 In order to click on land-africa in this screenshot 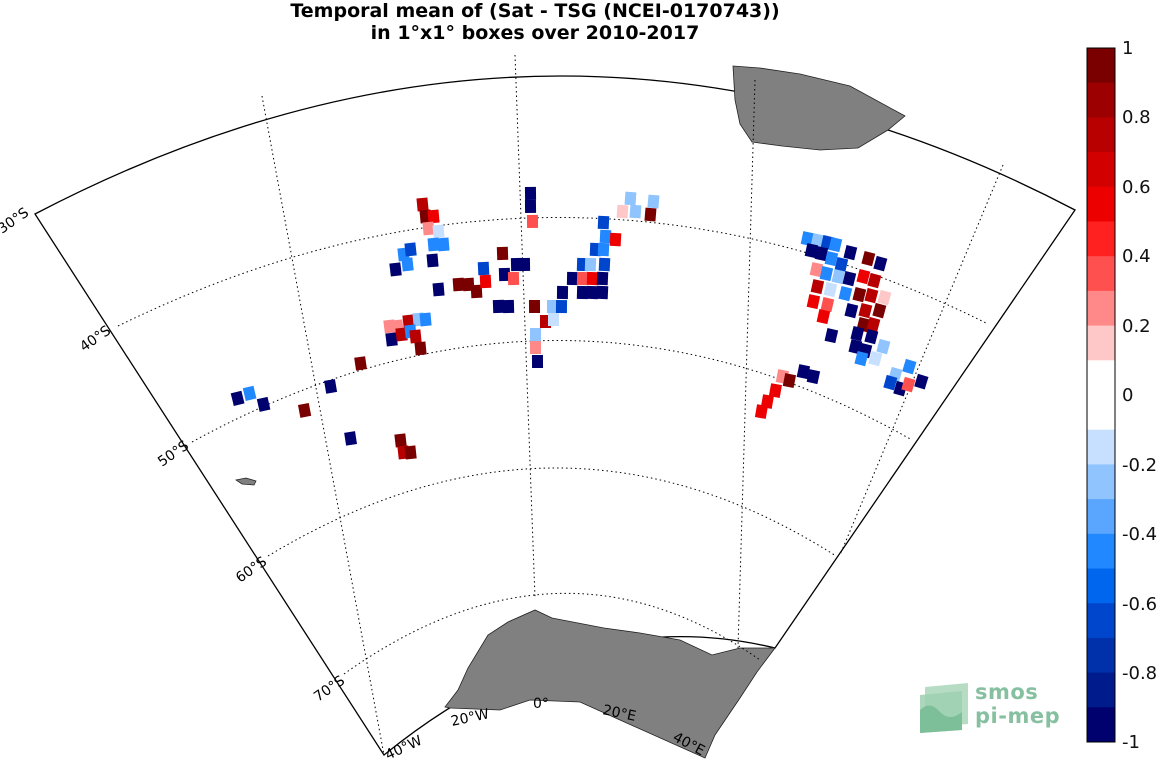, I will do `click(819, 108)`.